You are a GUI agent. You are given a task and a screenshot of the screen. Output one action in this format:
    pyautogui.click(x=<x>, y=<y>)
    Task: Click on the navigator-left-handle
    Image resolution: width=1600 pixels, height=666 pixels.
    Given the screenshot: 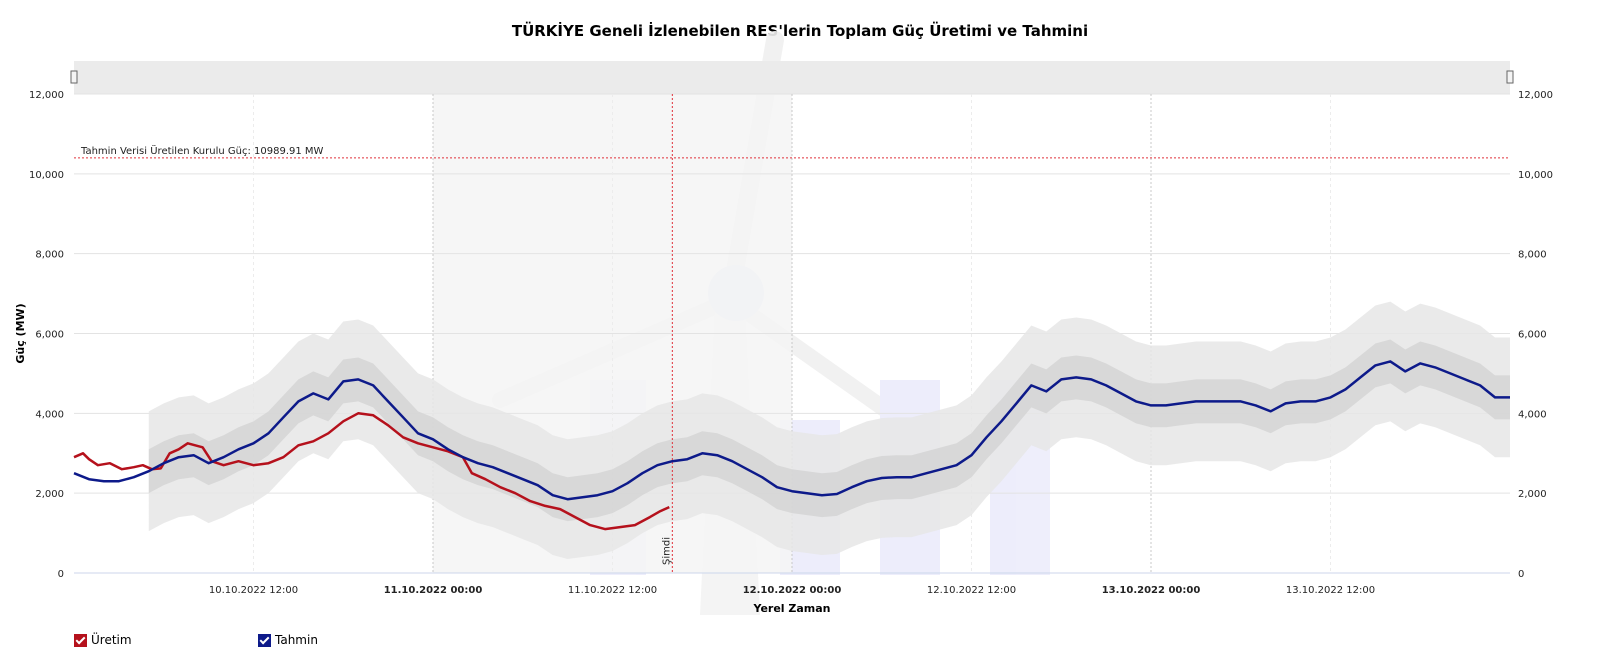 What is the action you would take?
    pyautogui.click(x=74, y=77)
    